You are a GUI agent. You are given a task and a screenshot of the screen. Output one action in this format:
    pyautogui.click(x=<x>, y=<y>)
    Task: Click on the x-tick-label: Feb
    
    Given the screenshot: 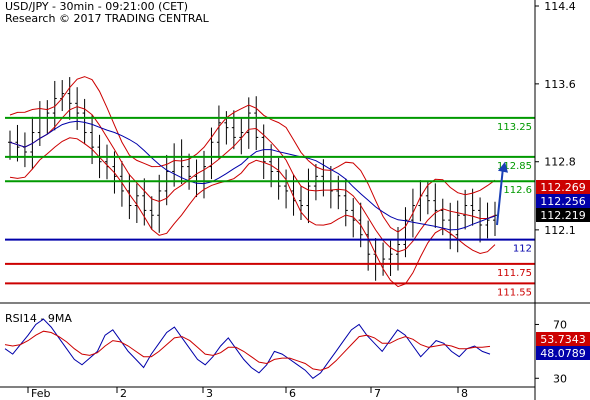 What is the action you would take?
    pyautogui.click(x=40, y=393)
    